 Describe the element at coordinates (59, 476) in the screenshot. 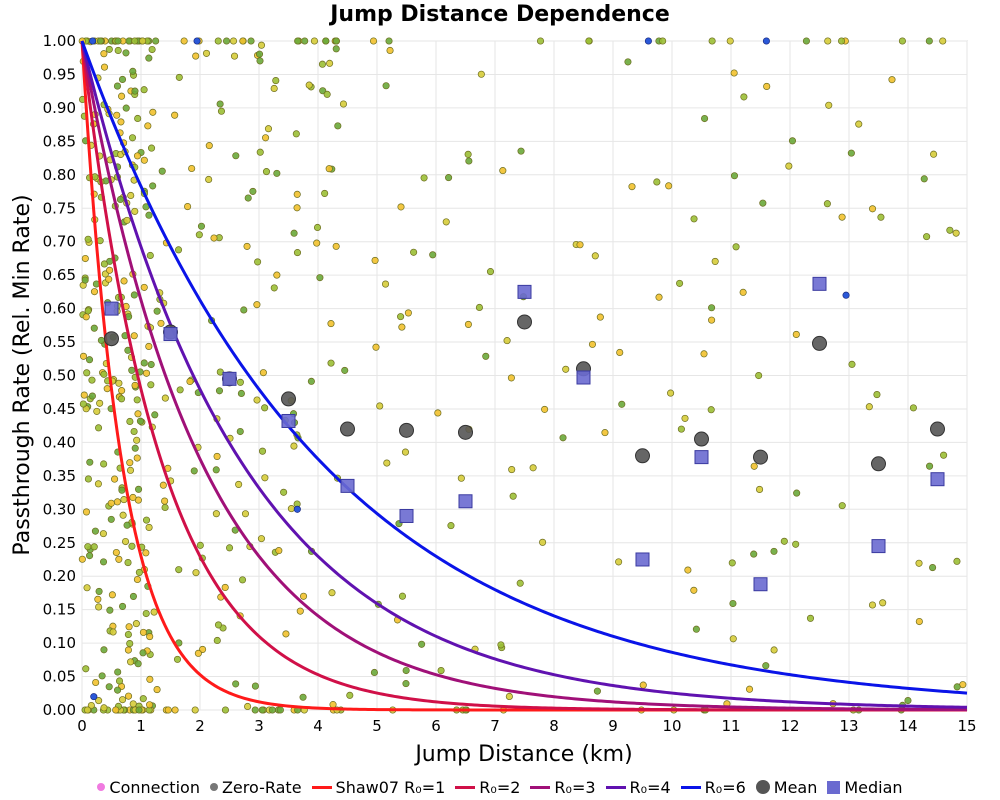

I see `y-tick-label: 0.35` at that location.